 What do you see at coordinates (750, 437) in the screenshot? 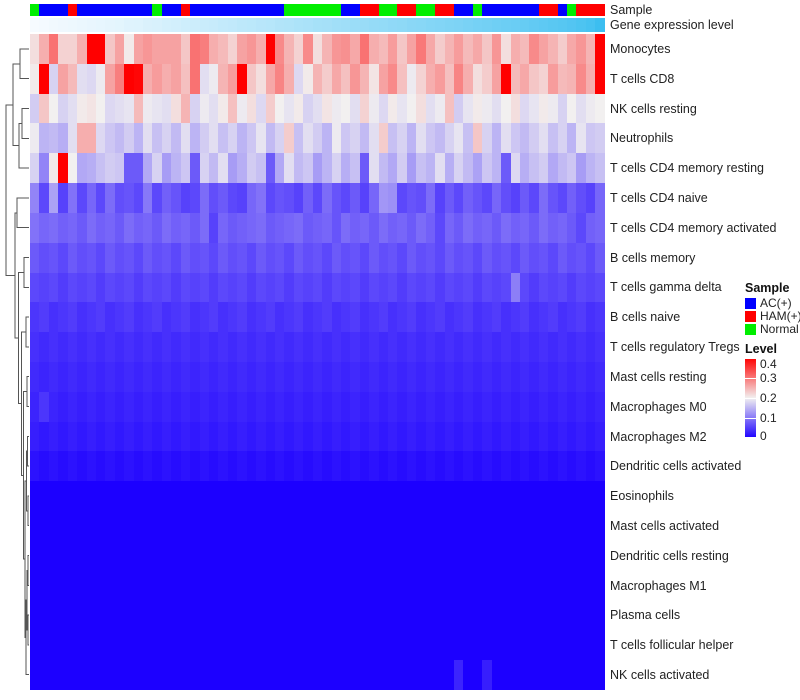
I see `level-tick-mark` at bounding box center [750, 437].